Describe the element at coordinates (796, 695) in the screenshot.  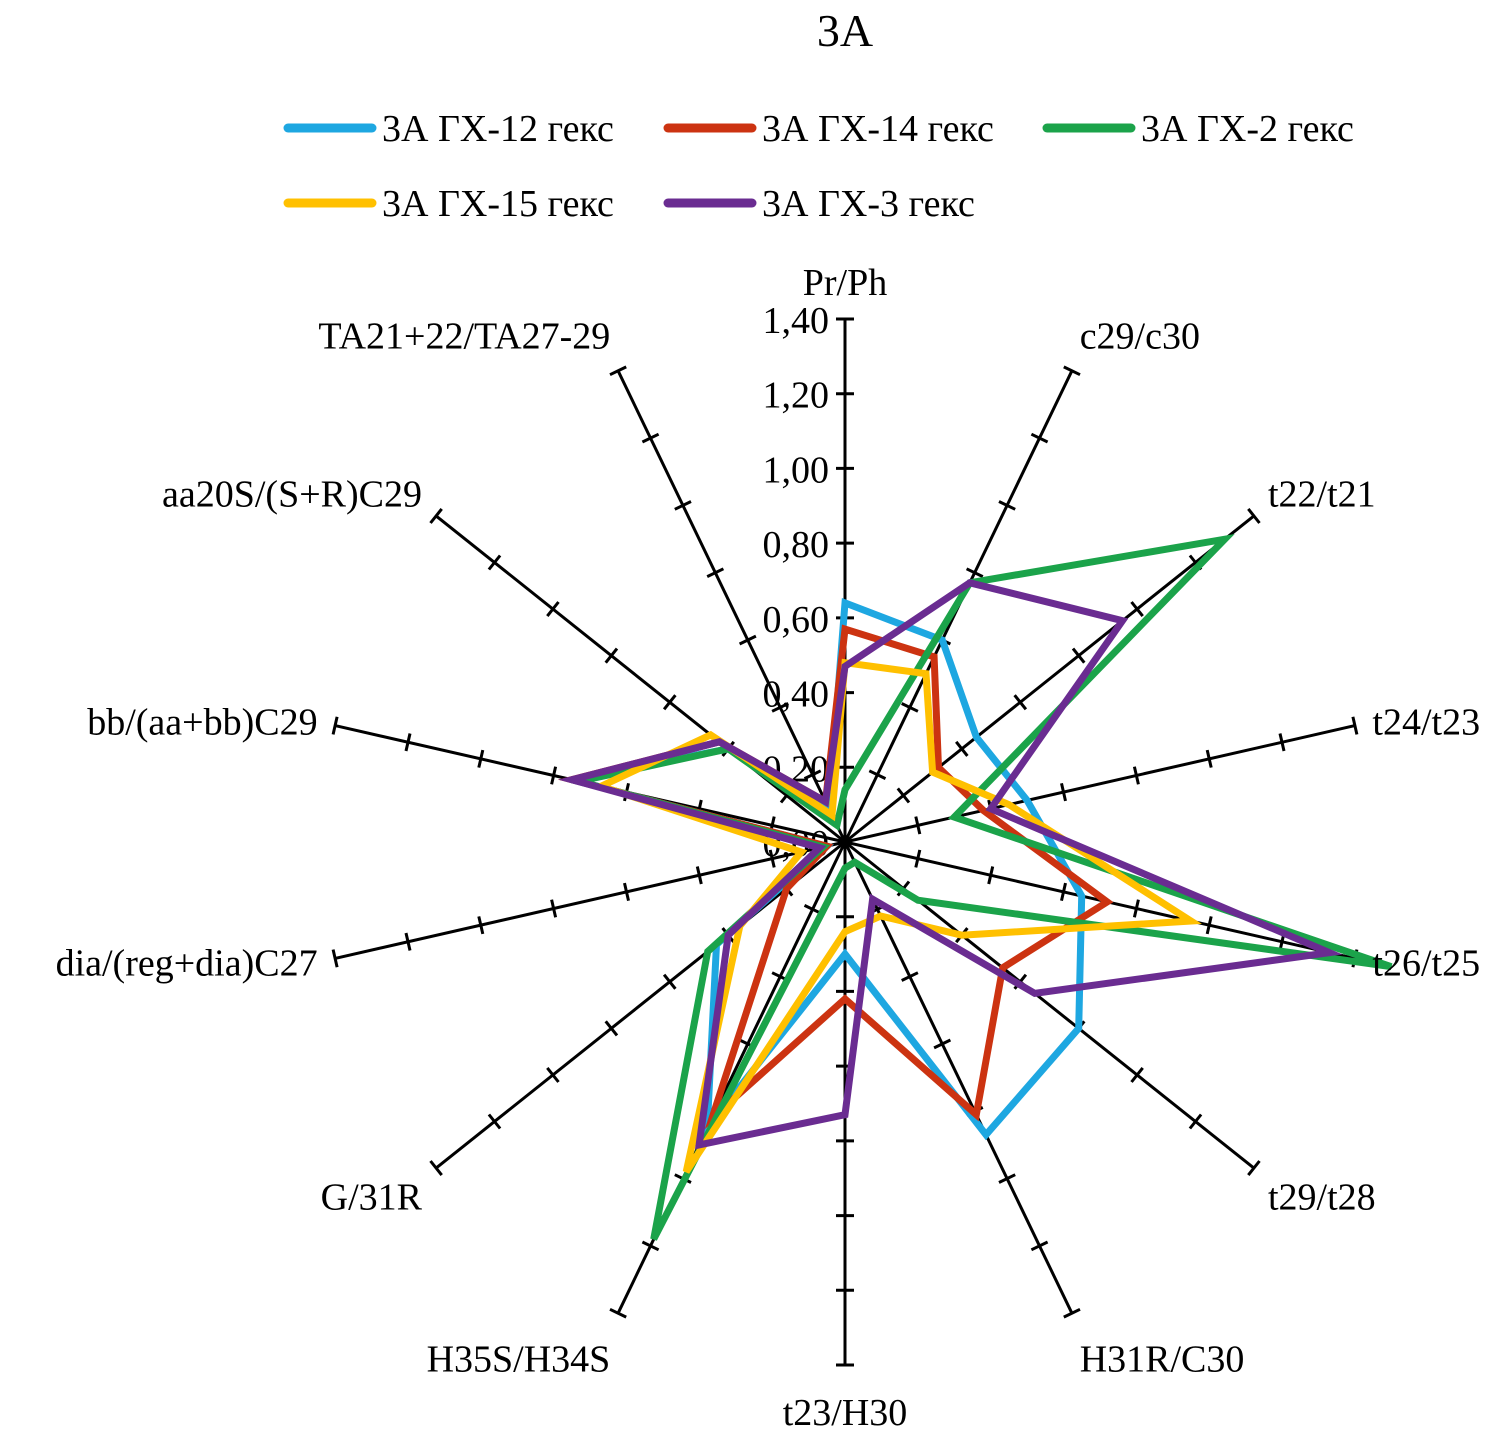
I see `tick-label: 0,40` at that location.